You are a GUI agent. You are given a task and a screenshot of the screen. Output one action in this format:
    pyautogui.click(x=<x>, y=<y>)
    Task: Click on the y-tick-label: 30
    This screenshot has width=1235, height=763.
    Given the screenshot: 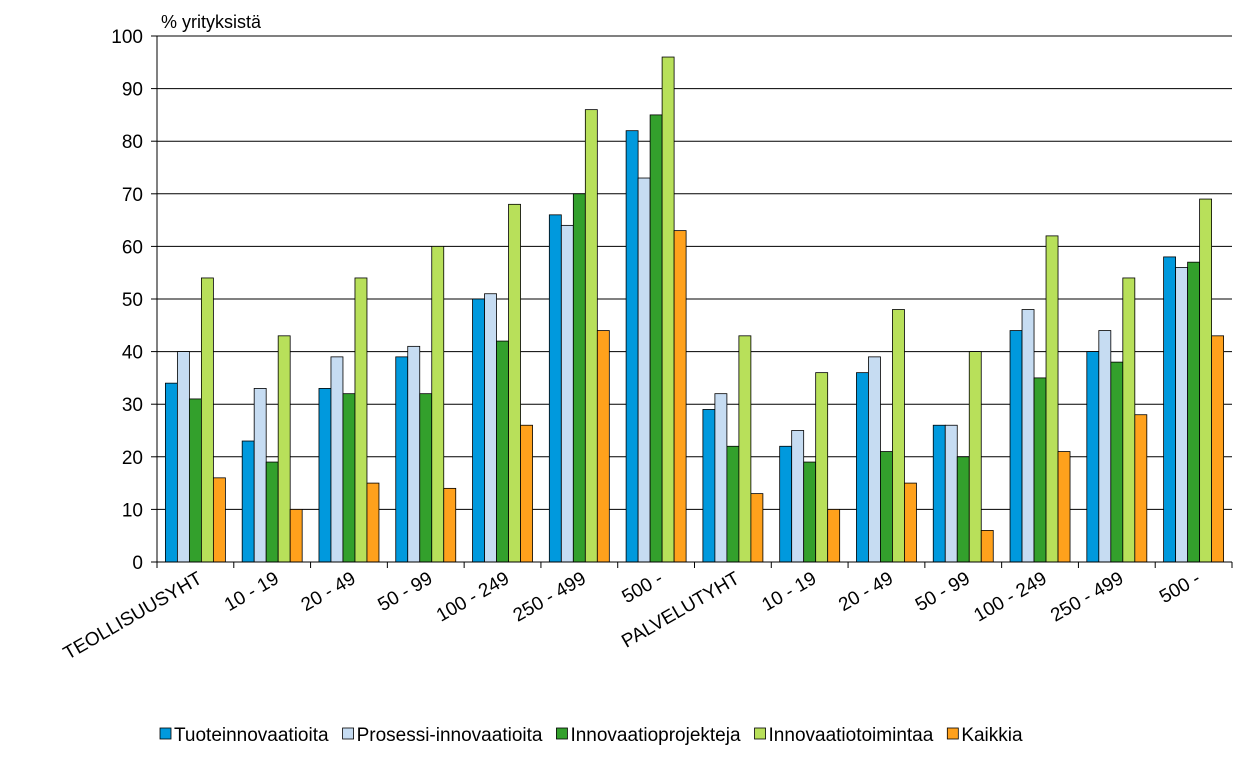 What is the action you would take?
    pyautogui.click(x=132, y=405)
    